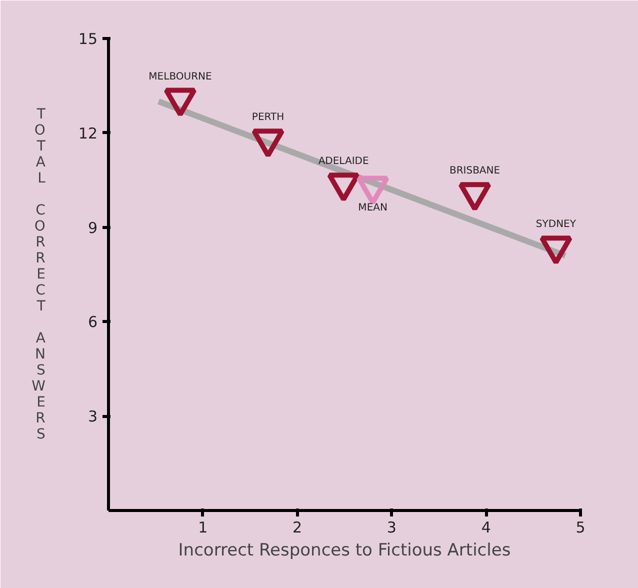 The image size is (638, 588). What do you see at coordinates (93, 322) in the screenshot?
I see `y-tick-label: 6` at bounding box center [93, 322].